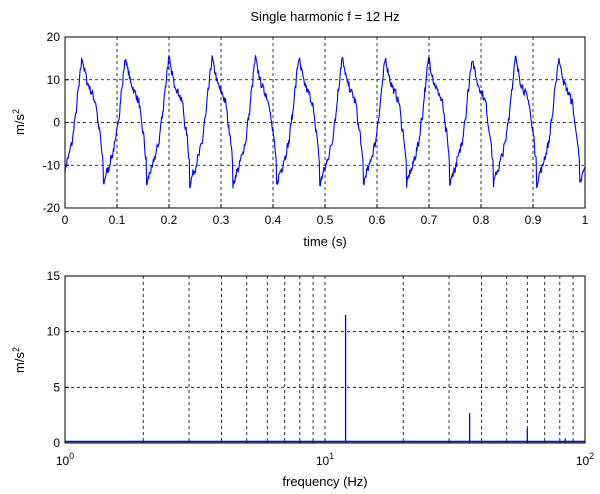 The height and width of the screenshot is (494, 600). What do you see at coordinates (52, 122) in the screenshot?
I see `time-y-tick-labels: 20 10 0 -10 -20` at bounding box center [52, 122].